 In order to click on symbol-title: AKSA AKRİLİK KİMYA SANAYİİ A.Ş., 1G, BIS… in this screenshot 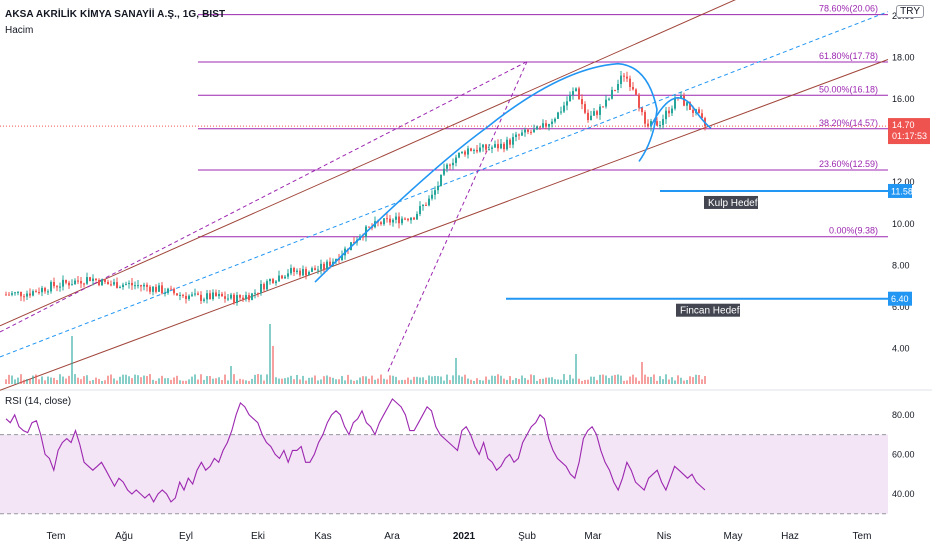, I will do `click(115, 14)`.